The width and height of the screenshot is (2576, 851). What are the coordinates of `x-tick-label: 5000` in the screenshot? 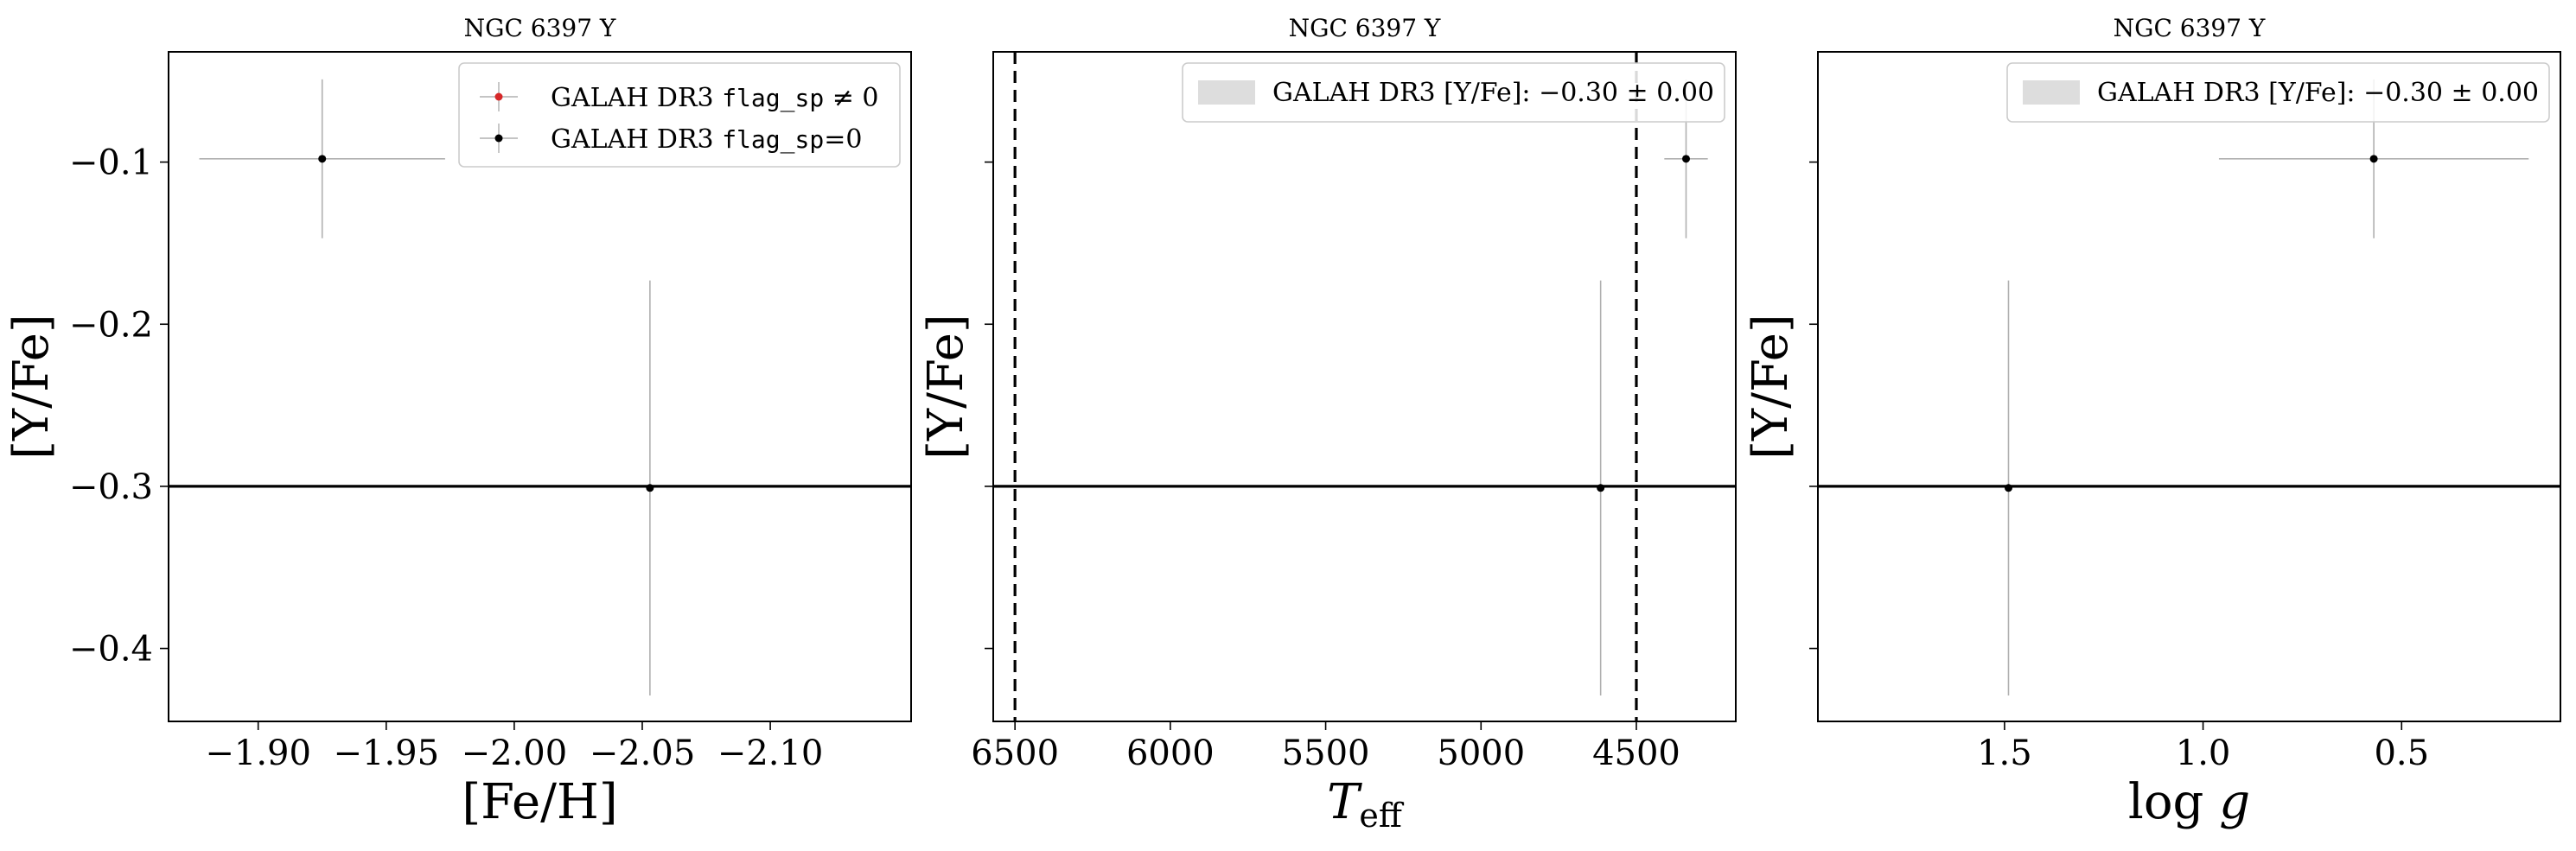 It's located at (1481, 754).